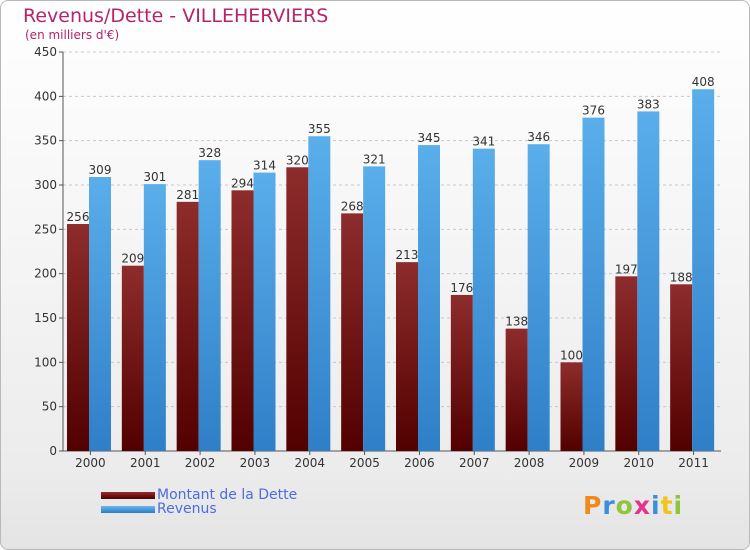 The height and width of the screenshot is (550, 750). I want to click on y-tick-label: 200, so click(45, 274).